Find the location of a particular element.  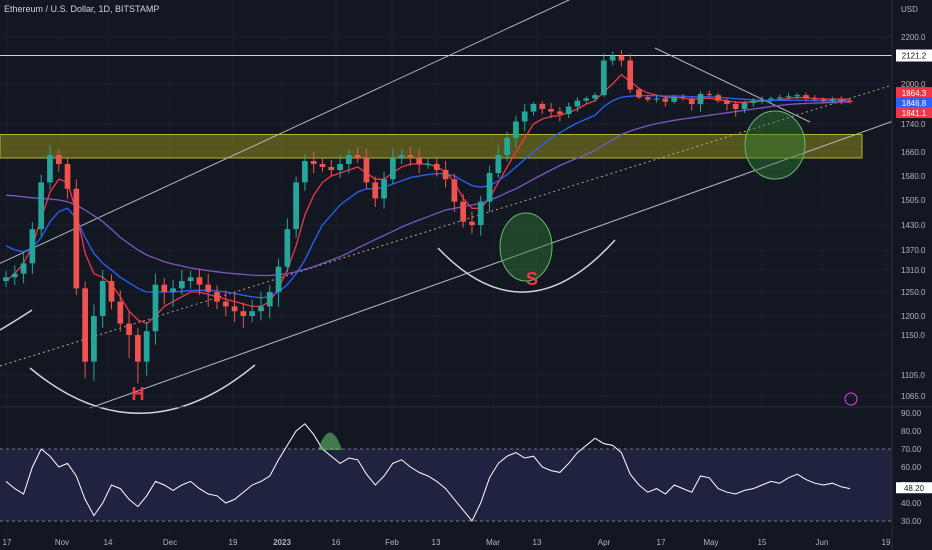

y-axis-unit: USD is located at coordinates (909, 9).